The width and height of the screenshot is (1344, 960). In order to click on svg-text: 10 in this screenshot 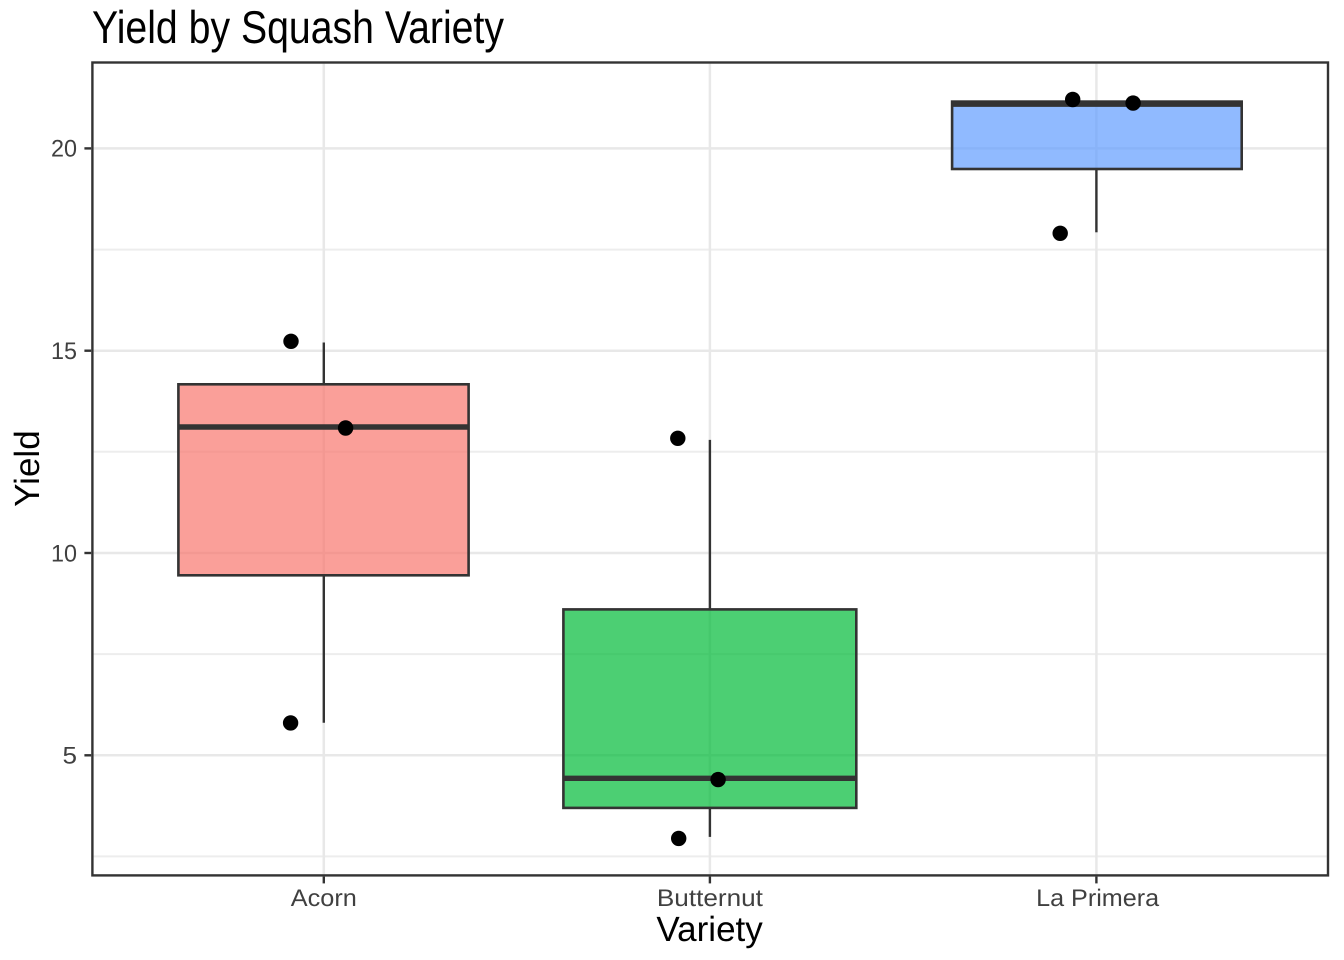, I will do `click(64, 553)`.